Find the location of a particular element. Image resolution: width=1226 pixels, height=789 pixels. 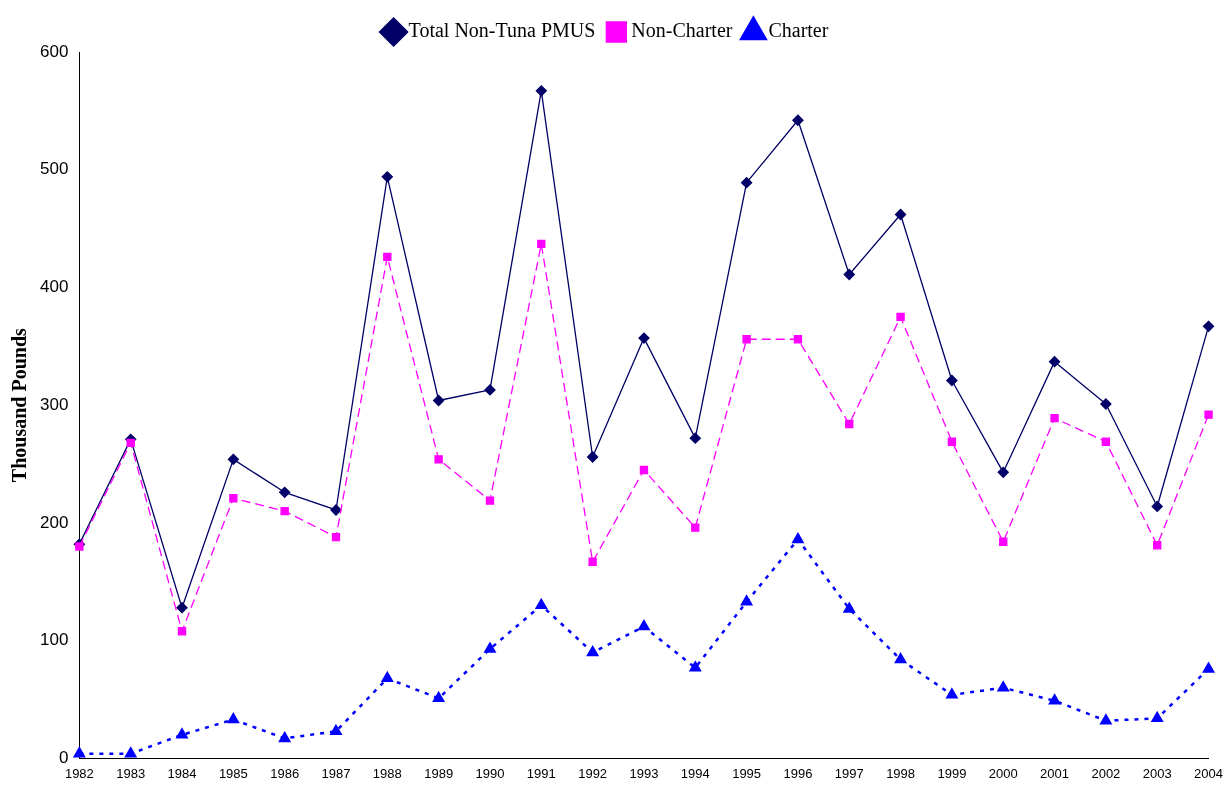

x-tick-label: 1994 is located at coordinates (695, 773).